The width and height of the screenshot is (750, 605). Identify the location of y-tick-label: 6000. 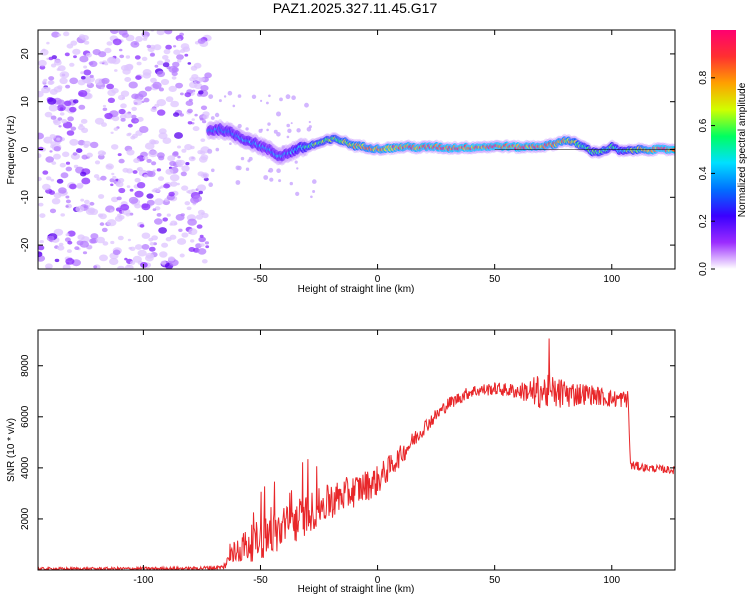
(25, 416).